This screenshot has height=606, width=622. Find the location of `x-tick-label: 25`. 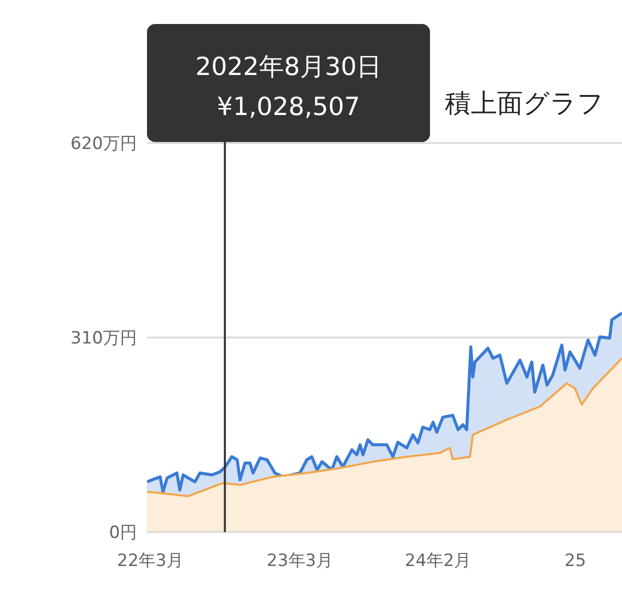

x-tick-label: 25 is located at coordinates (575, 561).